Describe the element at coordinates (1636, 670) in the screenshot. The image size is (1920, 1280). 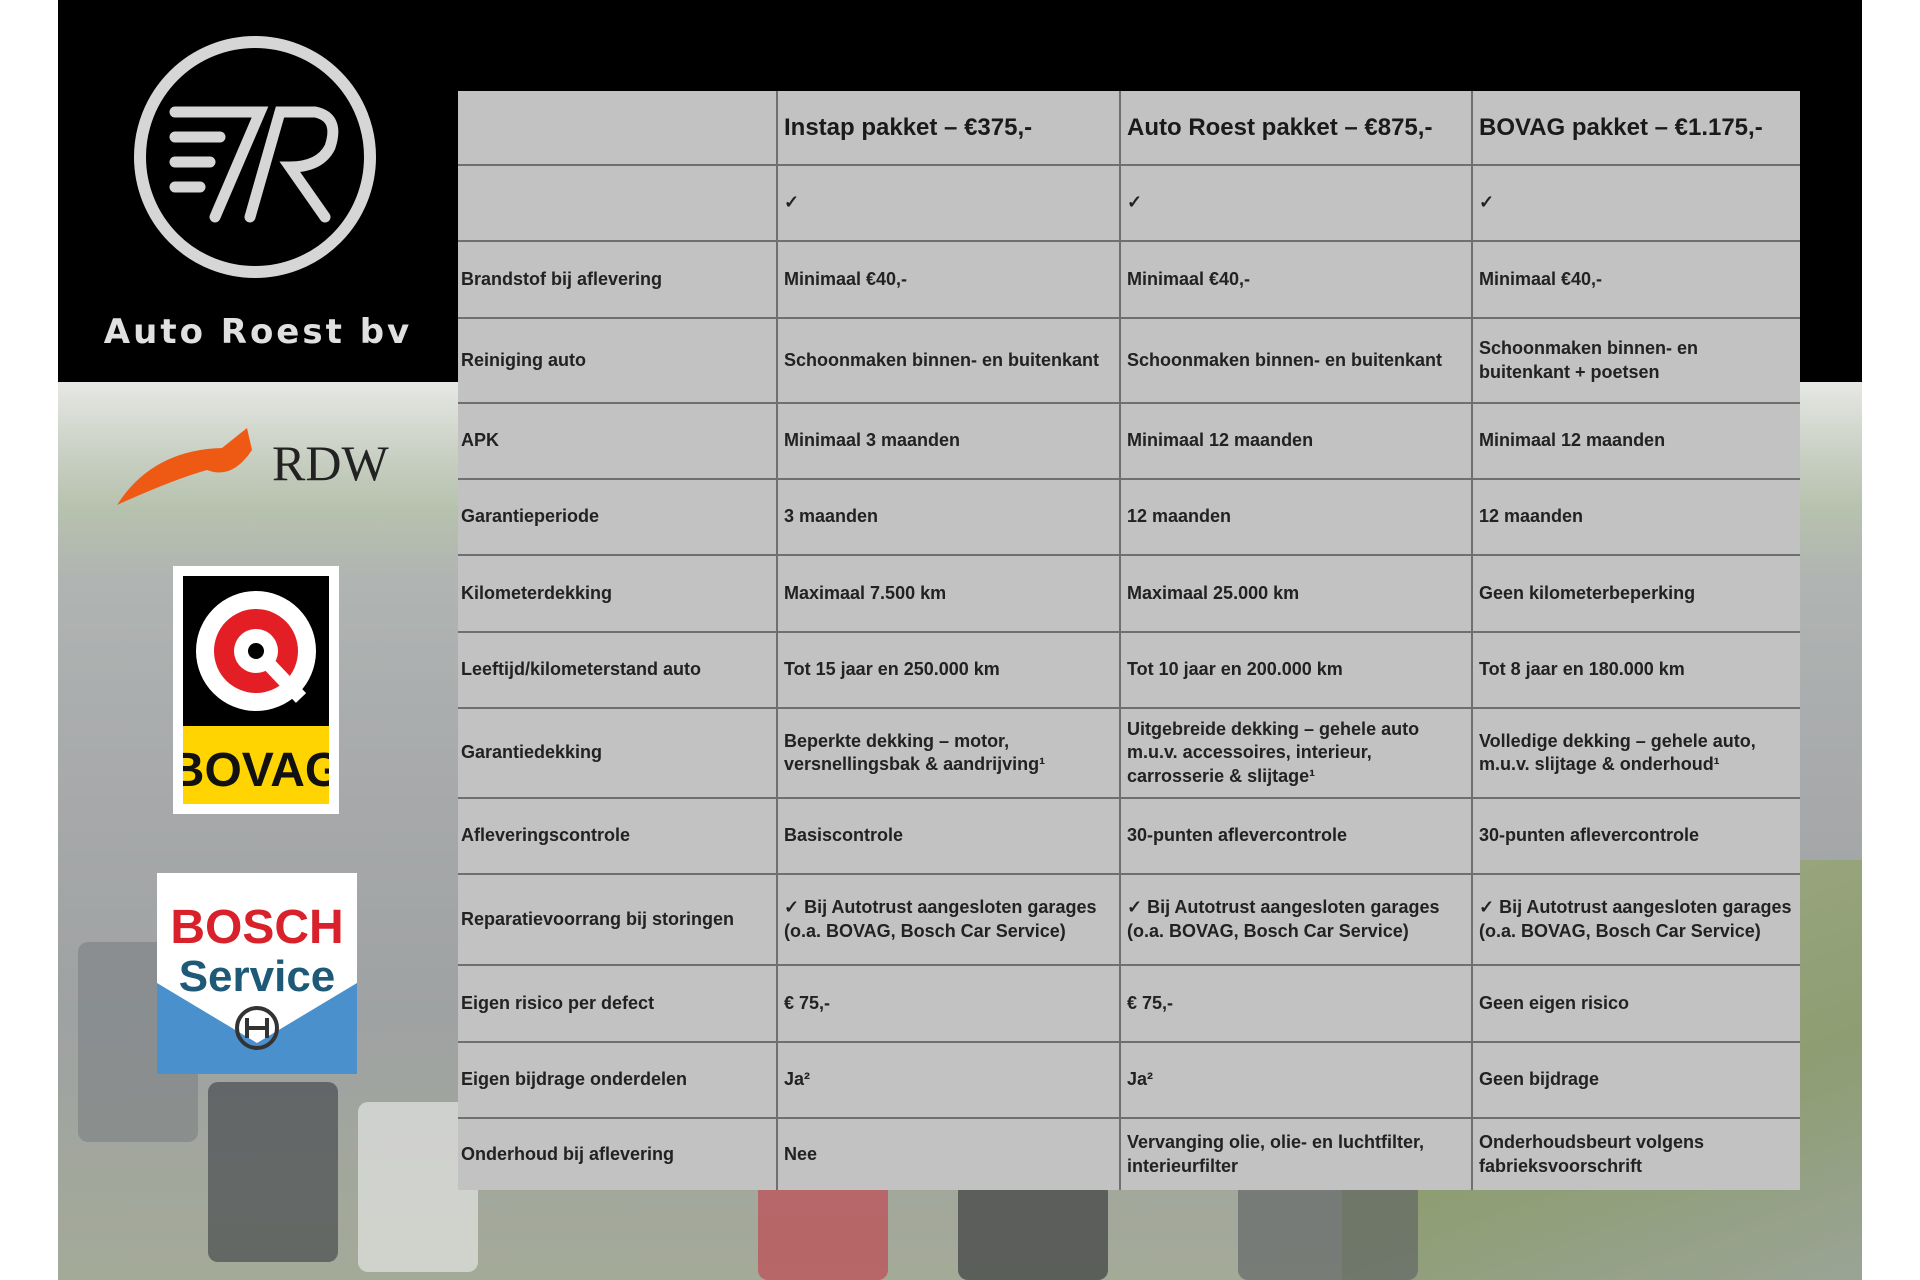
I see `cell: Tot 8 jaar en 180.000 km` at that location.